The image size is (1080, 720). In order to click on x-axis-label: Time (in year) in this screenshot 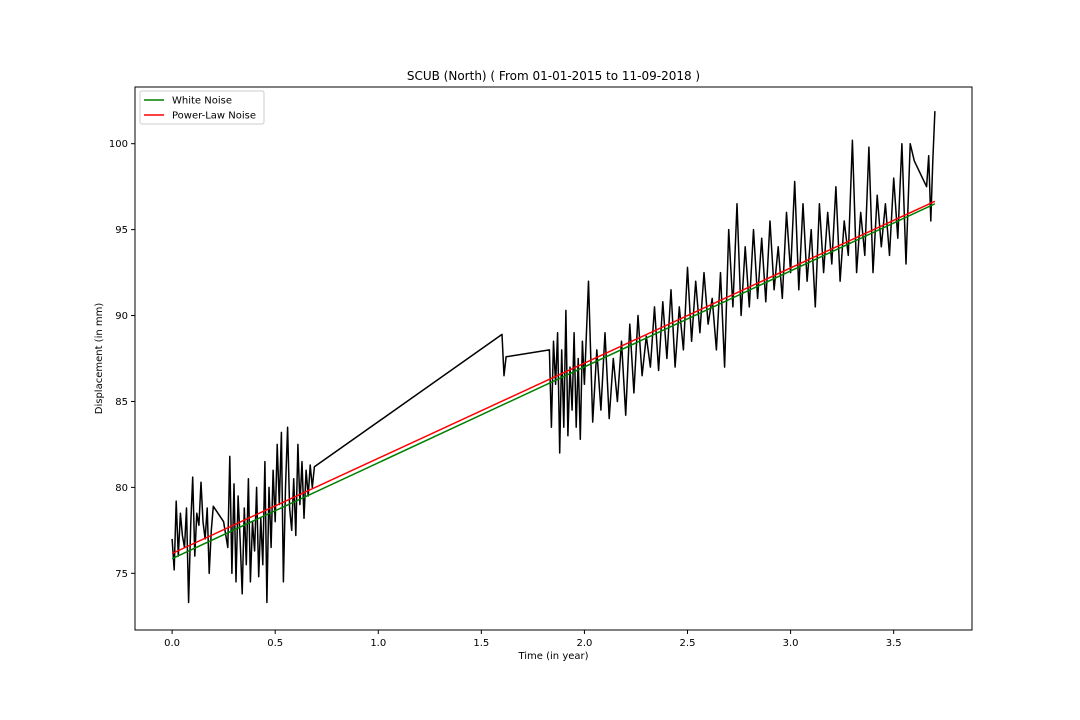, I will do `click(552, 656)`.